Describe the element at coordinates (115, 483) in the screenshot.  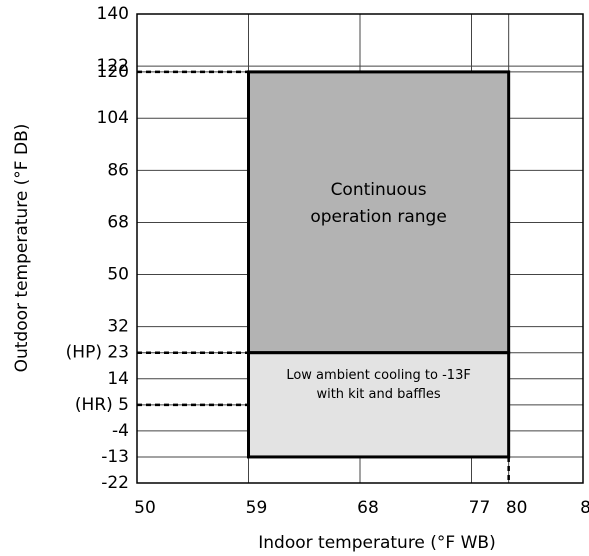
I see `y-tick-label: -22` at that location.